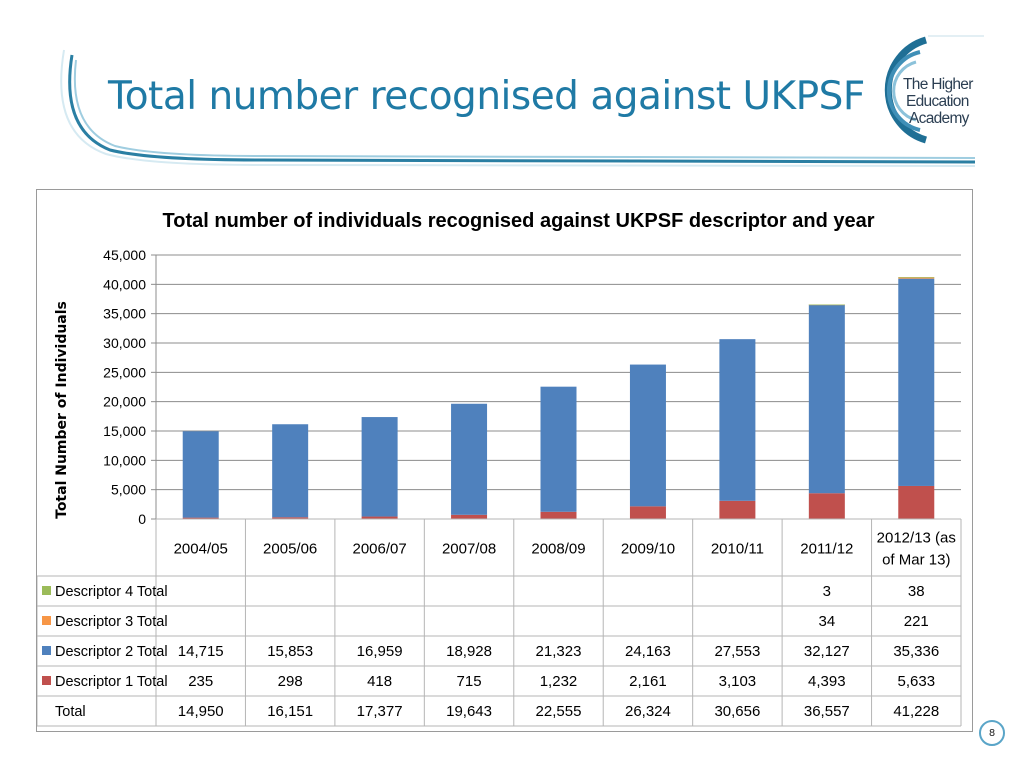 This screenshot has width=1024, height=768. Describe the element at coordinates (379, 681) in the screenshot. I see `table-cell: 418` at that location.